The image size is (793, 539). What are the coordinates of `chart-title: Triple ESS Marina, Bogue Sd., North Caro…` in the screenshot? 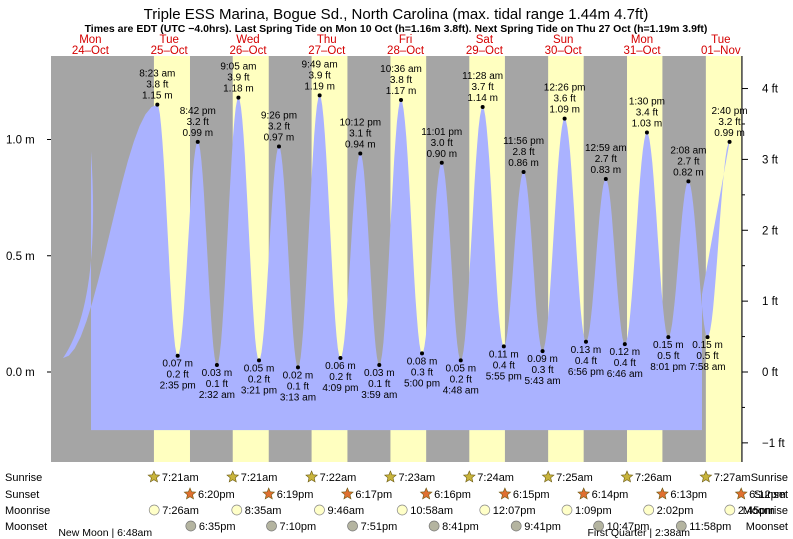 It's located at (396, 14).